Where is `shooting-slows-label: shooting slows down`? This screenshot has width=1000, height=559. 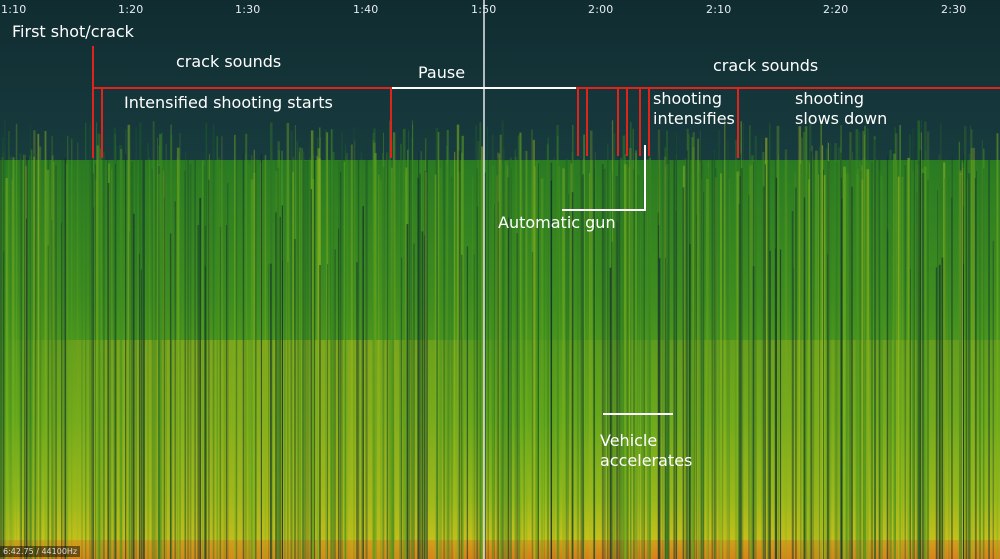 shooting-slows-label: shooting slows down is located at coordinates (841, 109).